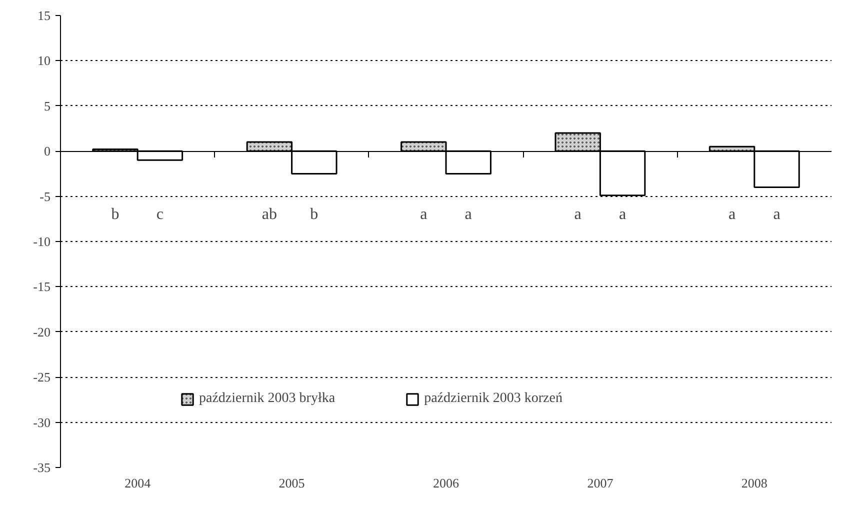 The width and height of the screenshot is (846, 507). I want to click on x-tick-label: 2005, so click(291, 483).